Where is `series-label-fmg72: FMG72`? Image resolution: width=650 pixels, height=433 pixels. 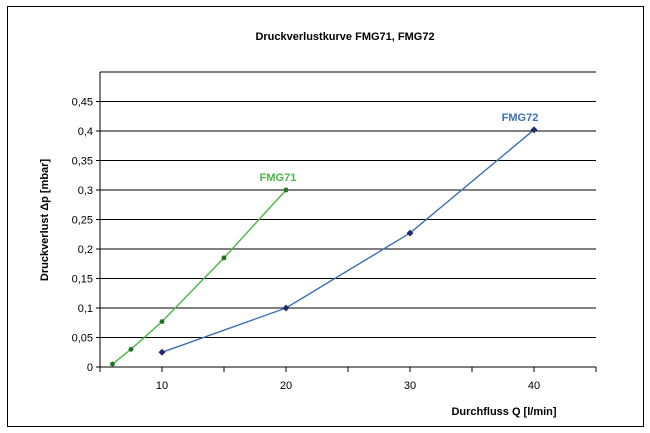 series-label-fmg72: FMG72 is located at coordinates (520, 118).